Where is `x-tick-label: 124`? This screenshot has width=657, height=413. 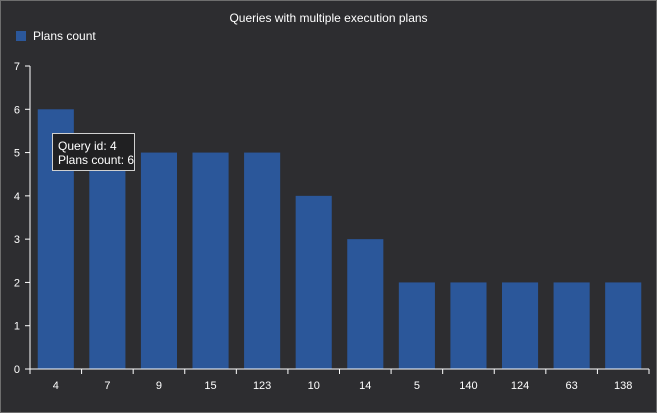
x-tick-label: 124 is located at coordinates (520, 386).